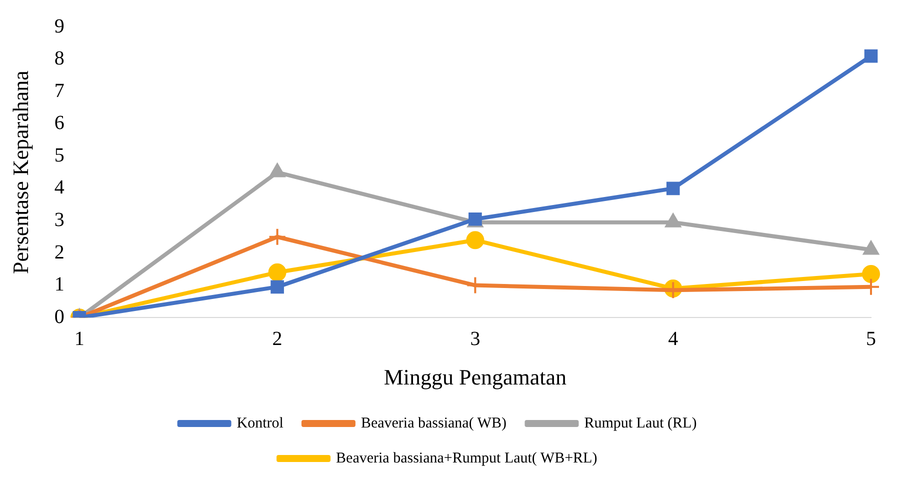 The width and height of the screenshot is (901, 481). What do you see at coordinates (59, 155) in the screenshot?
I see `y-tick-label: 5` at bounding box center [59, 155].